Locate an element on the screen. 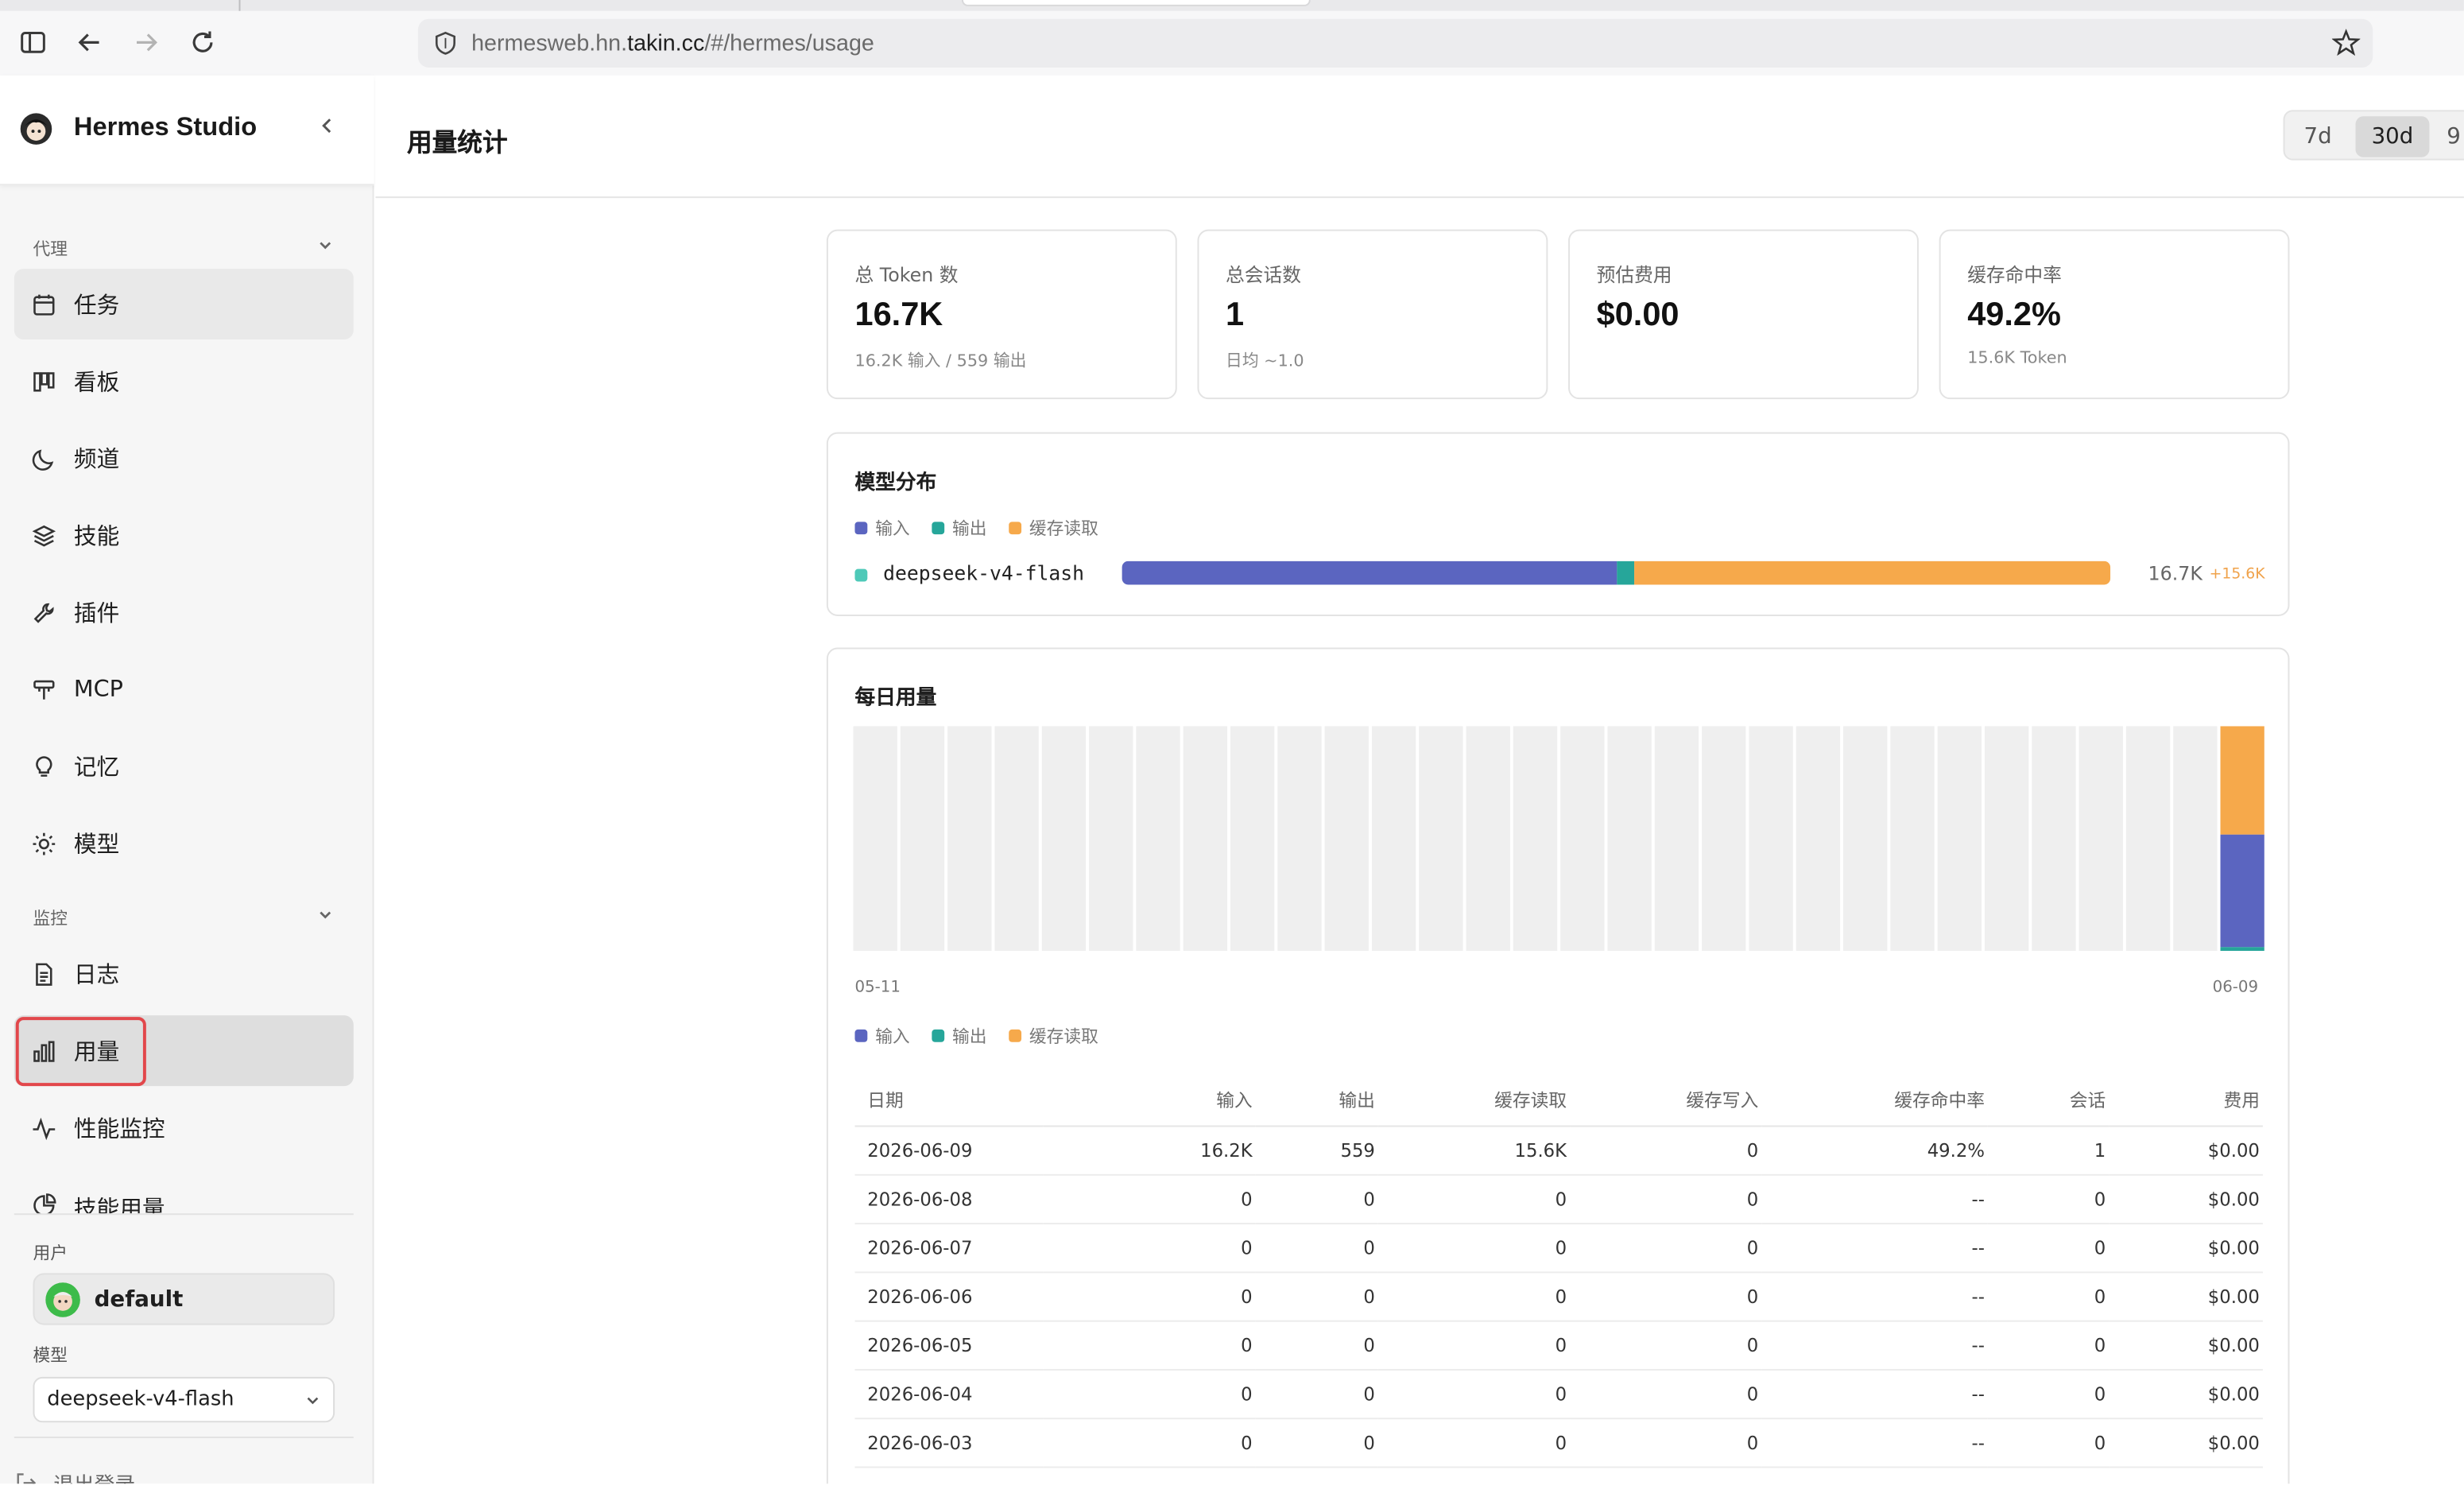  brand-name: Hermes Studio is located at coordinates (165, 128).